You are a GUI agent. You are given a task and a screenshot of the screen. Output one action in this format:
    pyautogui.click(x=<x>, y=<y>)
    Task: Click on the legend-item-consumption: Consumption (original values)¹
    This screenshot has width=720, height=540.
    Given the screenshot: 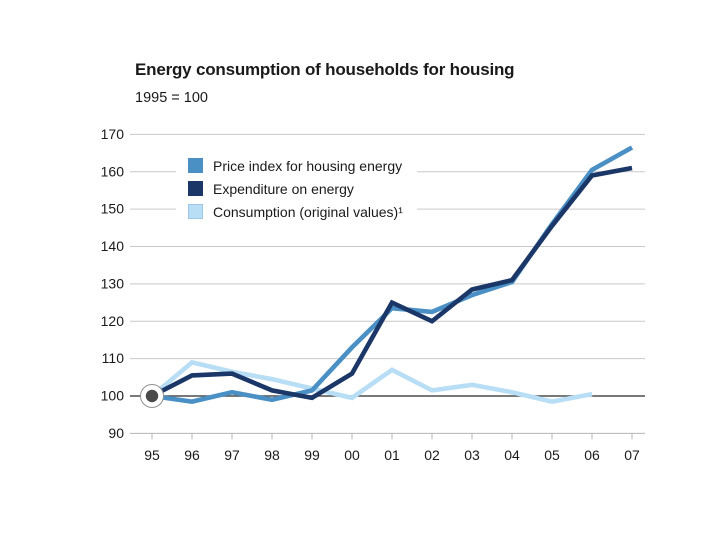 What is the action you would take?
    pyautogui.click(x=295, y=211)
    